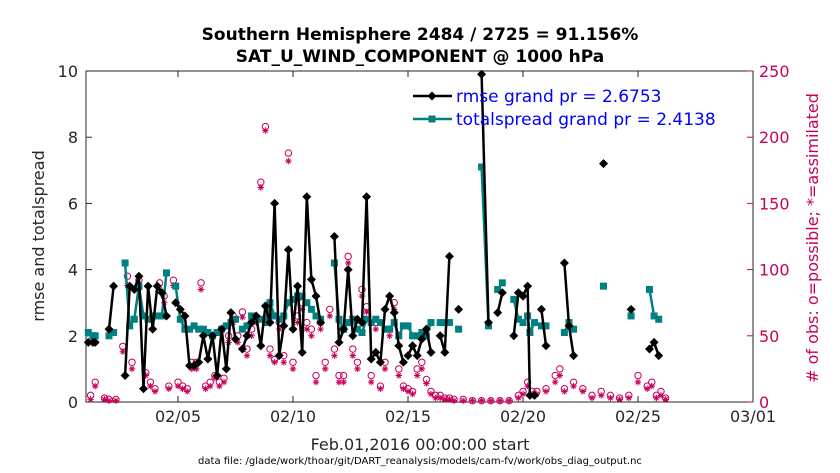 The image size is (840, 473). What do you see at coordinates (68, 71) in the screenshot?
I see `y-tick-label-left: 10` at bounding box center [68, 71].